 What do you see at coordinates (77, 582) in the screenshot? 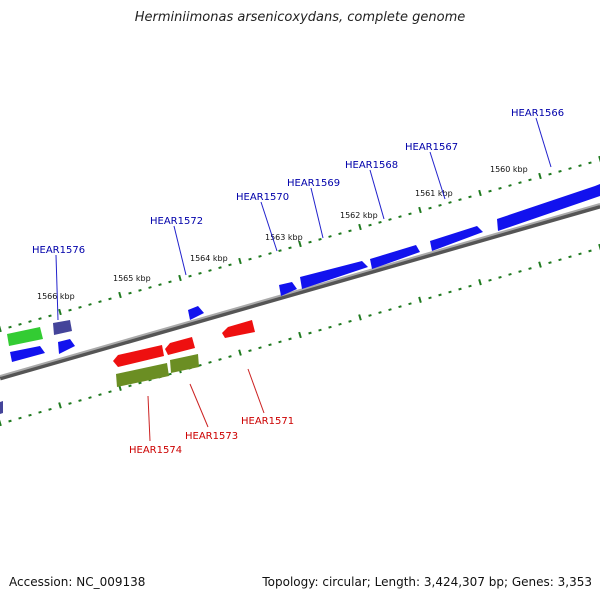
I see `accession-text: Accession: NC_009138` at bounding box center [77, 582].